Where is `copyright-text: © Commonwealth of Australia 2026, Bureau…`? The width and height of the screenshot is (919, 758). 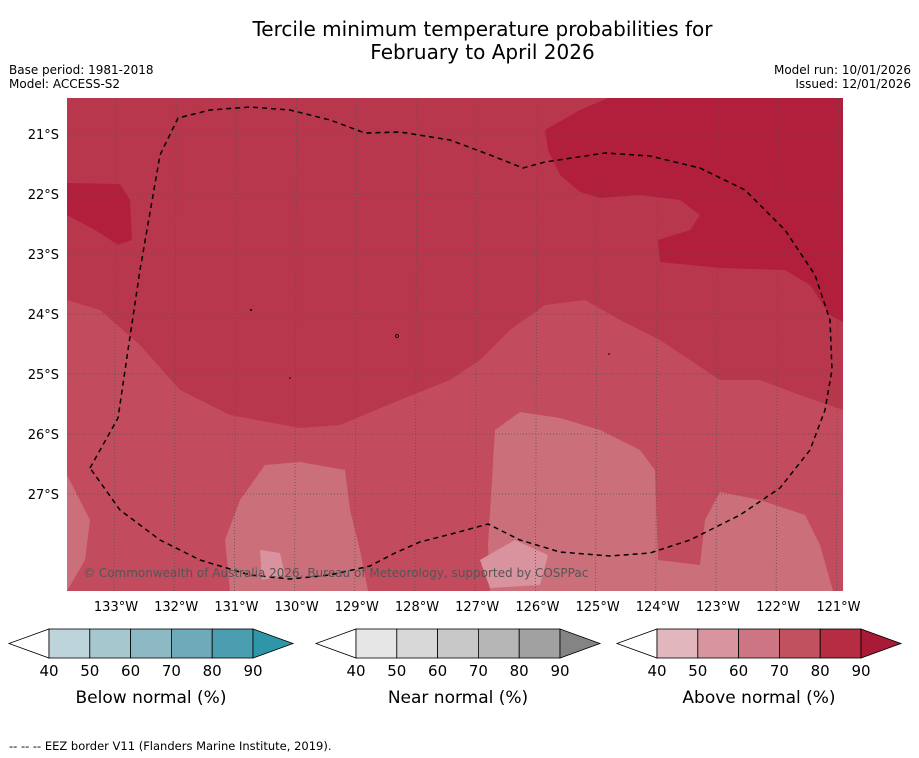 copyright-text: © Commonwealth of Australia 2026, Bureau… is located at coordinates (335, 573).